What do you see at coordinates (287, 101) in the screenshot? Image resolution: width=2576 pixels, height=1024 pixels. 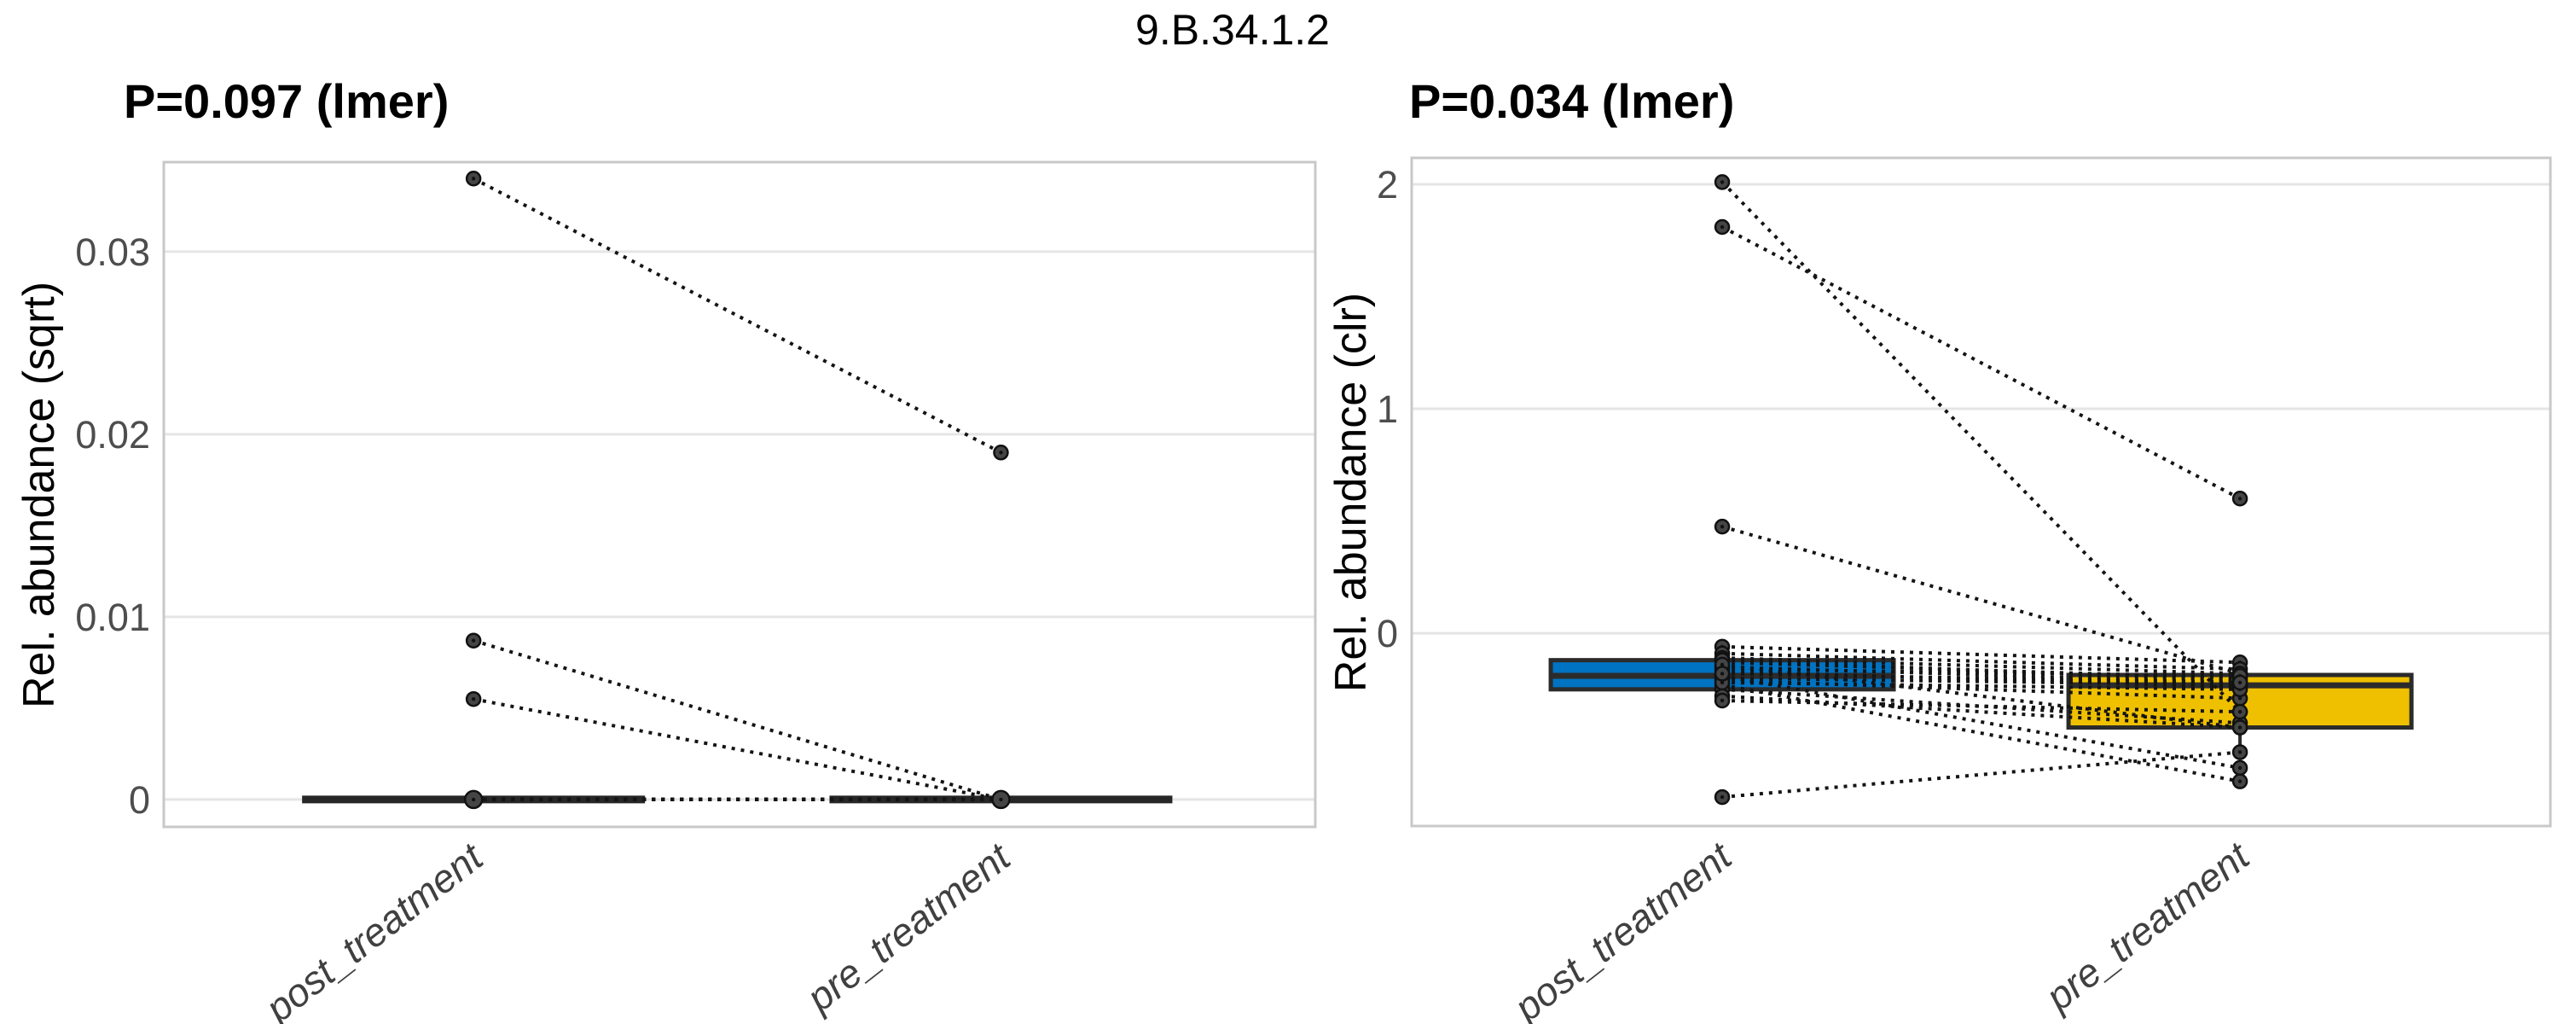 I see `left-panel-title: P=0.097 (lmer)` at bounding box center [287, 101].